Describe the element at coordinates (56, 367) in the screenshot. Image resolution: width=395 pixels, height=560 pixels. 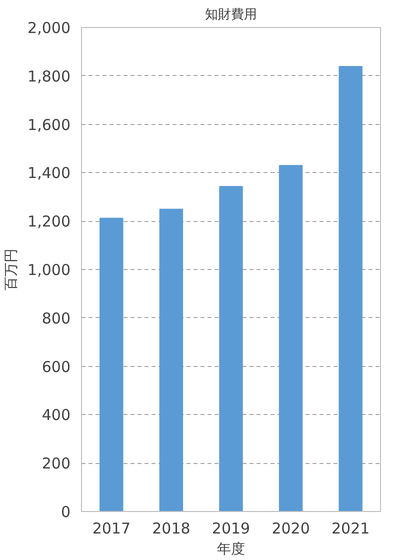
I see `y-tick-label: 600` at that location.